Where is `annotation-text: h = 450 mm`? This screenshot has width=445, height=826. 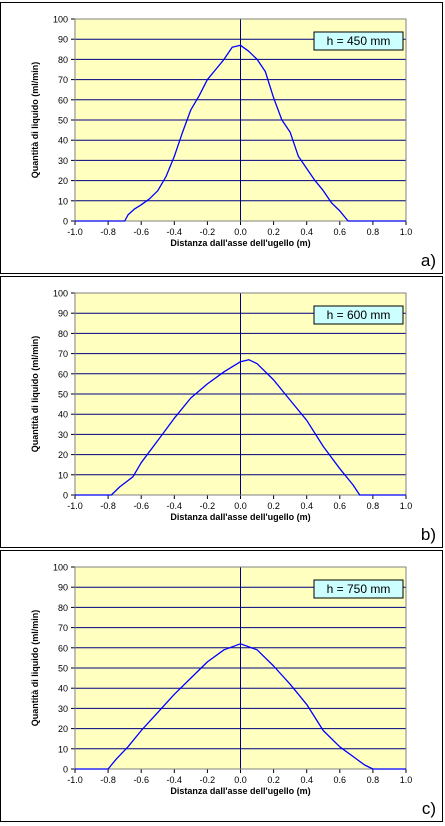
annotation-text: h = 450 mm is located at coordinates (359, 41).